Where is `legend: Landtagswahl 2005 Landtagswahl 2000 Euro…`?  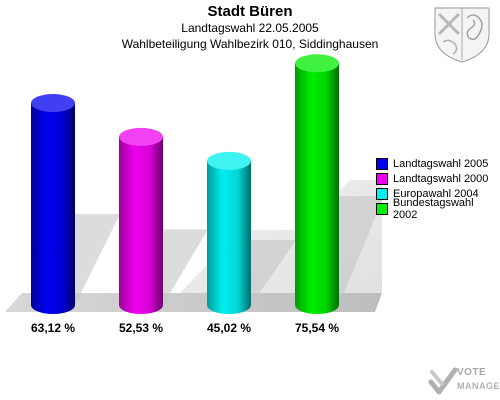
legend: Landtagswahl 2005 Landtagswahl 2000 Euro… is located at coordinates (438, 189).